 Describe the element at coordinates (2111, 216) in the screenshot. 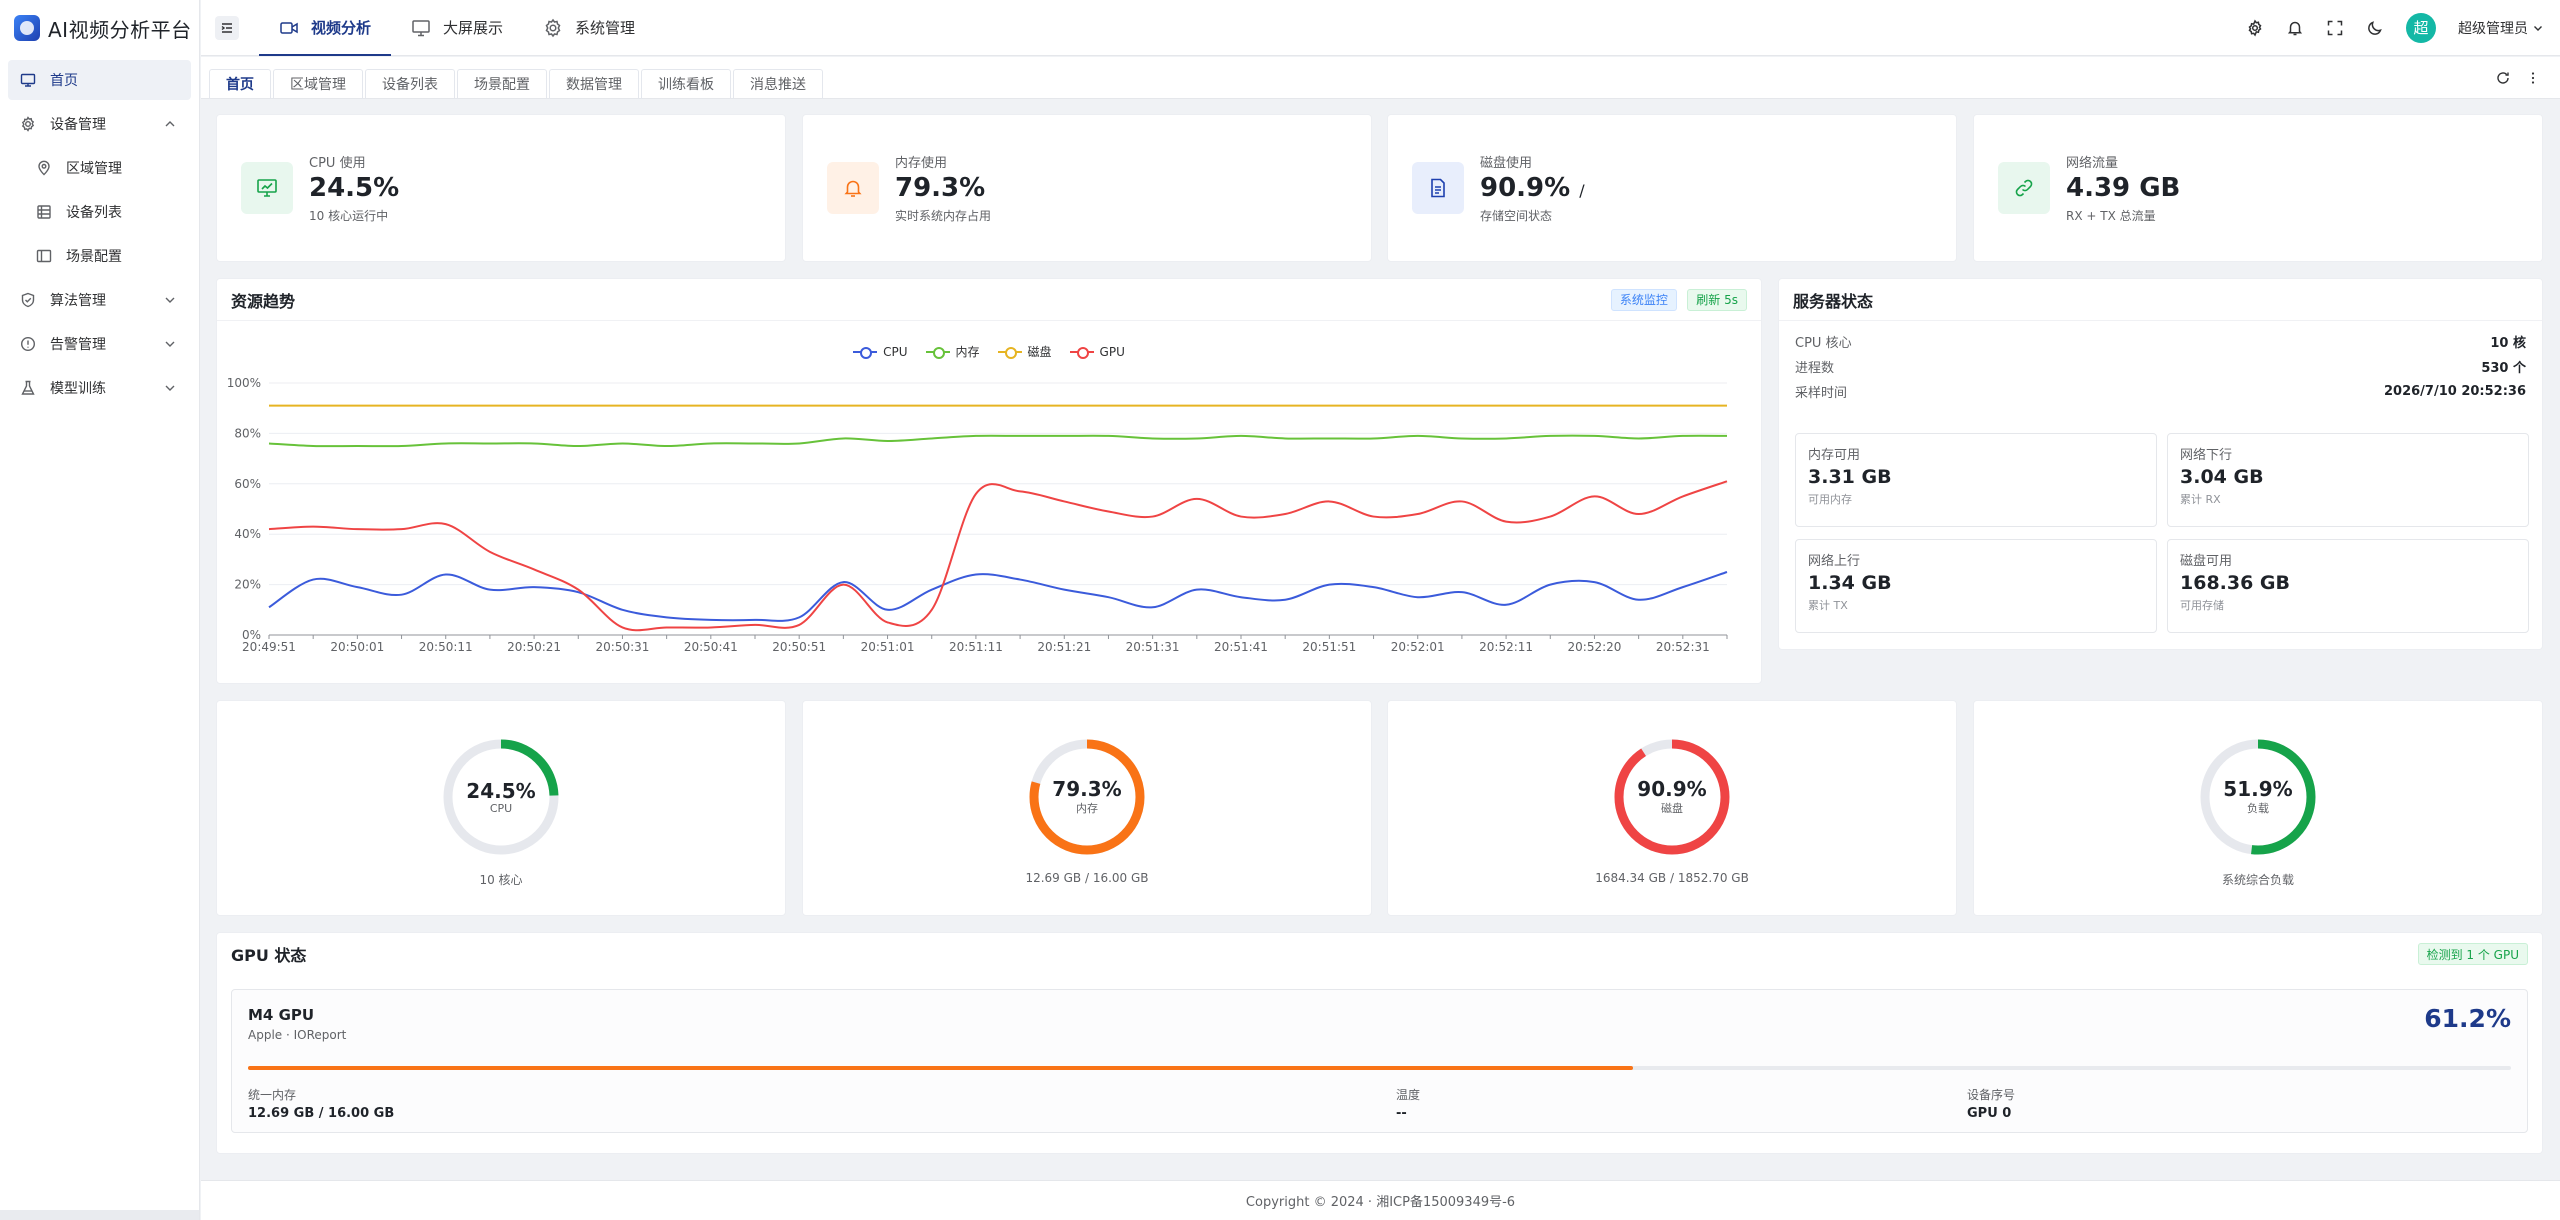

I see `stat-sub: RX + TX 总流量` at that location.